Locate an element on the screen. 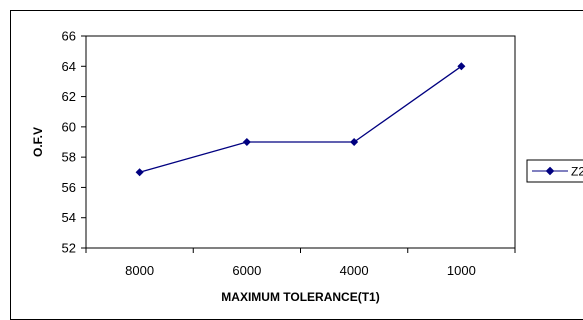  x-tick-label: 6000 is located at coordinates (246, 270).